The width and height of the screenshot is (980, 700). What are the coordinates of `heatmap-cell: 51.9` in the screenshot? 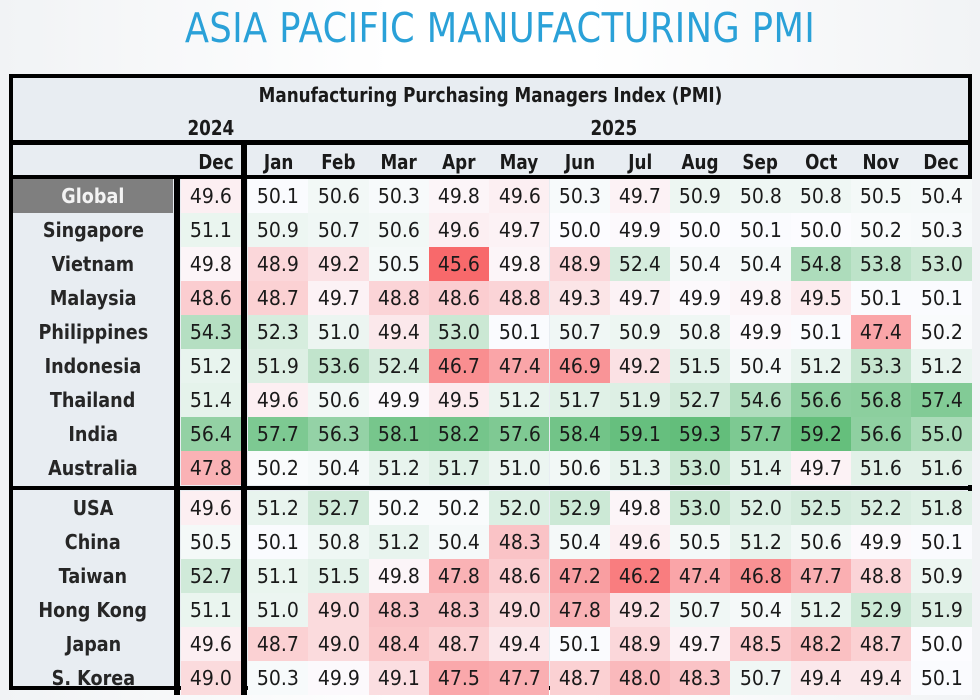 It's located at (278, 366).